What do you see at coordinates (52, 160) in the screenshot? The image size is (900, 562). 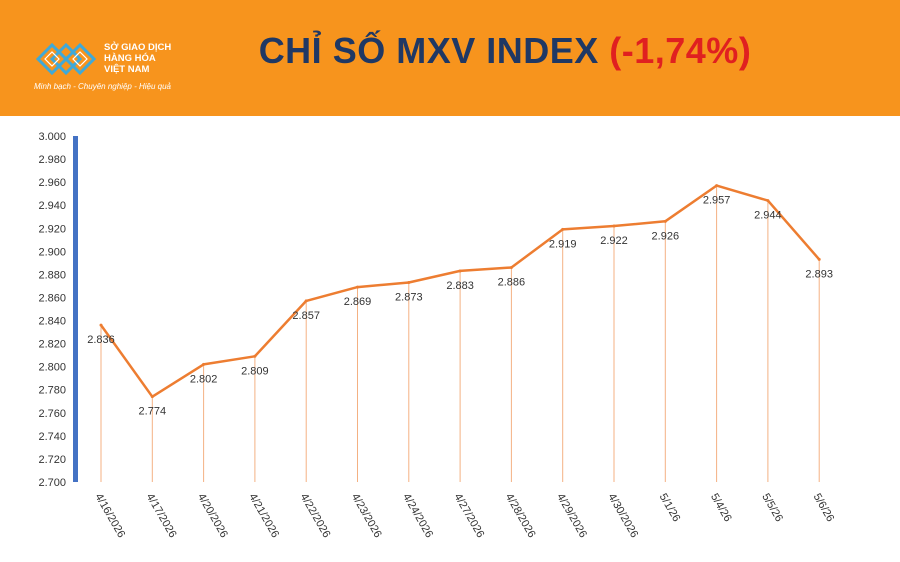 I see `y-tick-label: 2.980` at bounding box center [52, 160].